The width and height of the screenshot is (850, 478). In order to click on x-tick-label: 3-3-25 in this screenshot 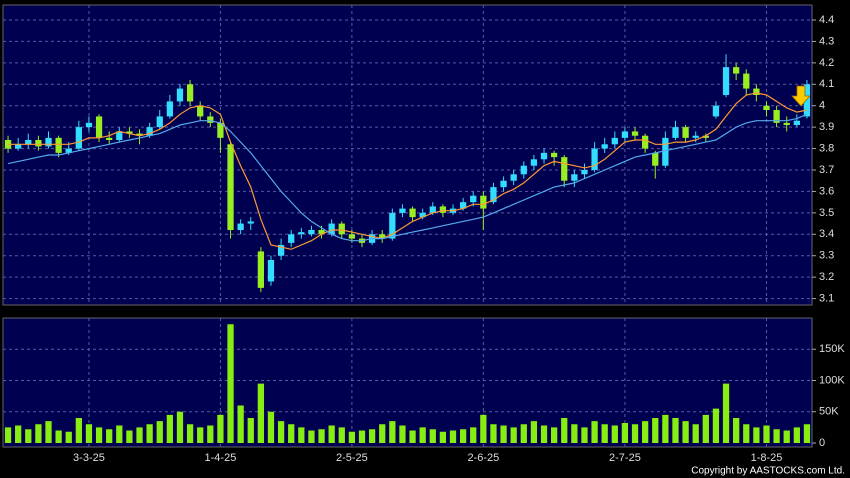, I will do `click(89, 458)`.